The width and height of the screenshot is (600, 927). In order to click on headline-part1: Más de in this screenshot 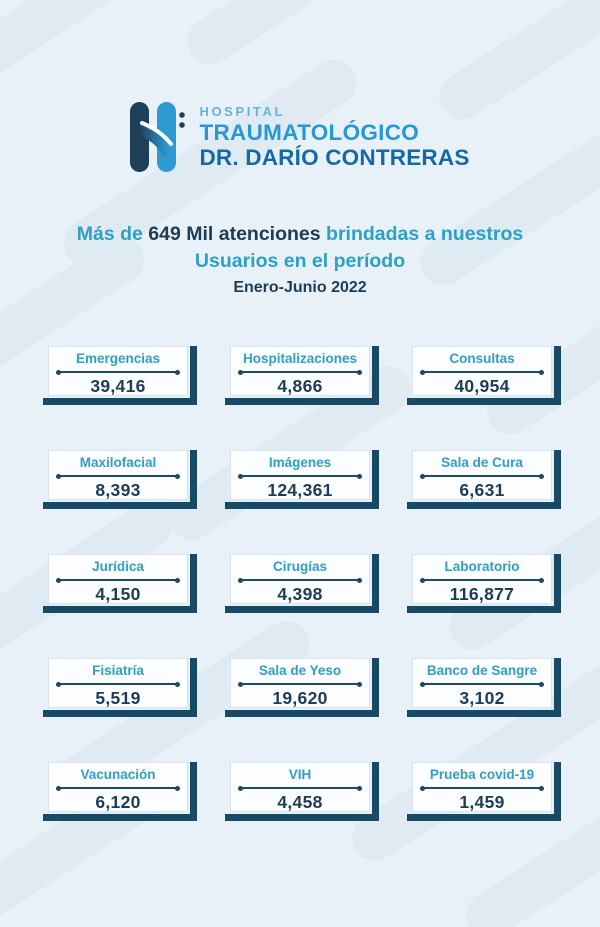, I will do `click(112, 234)`.